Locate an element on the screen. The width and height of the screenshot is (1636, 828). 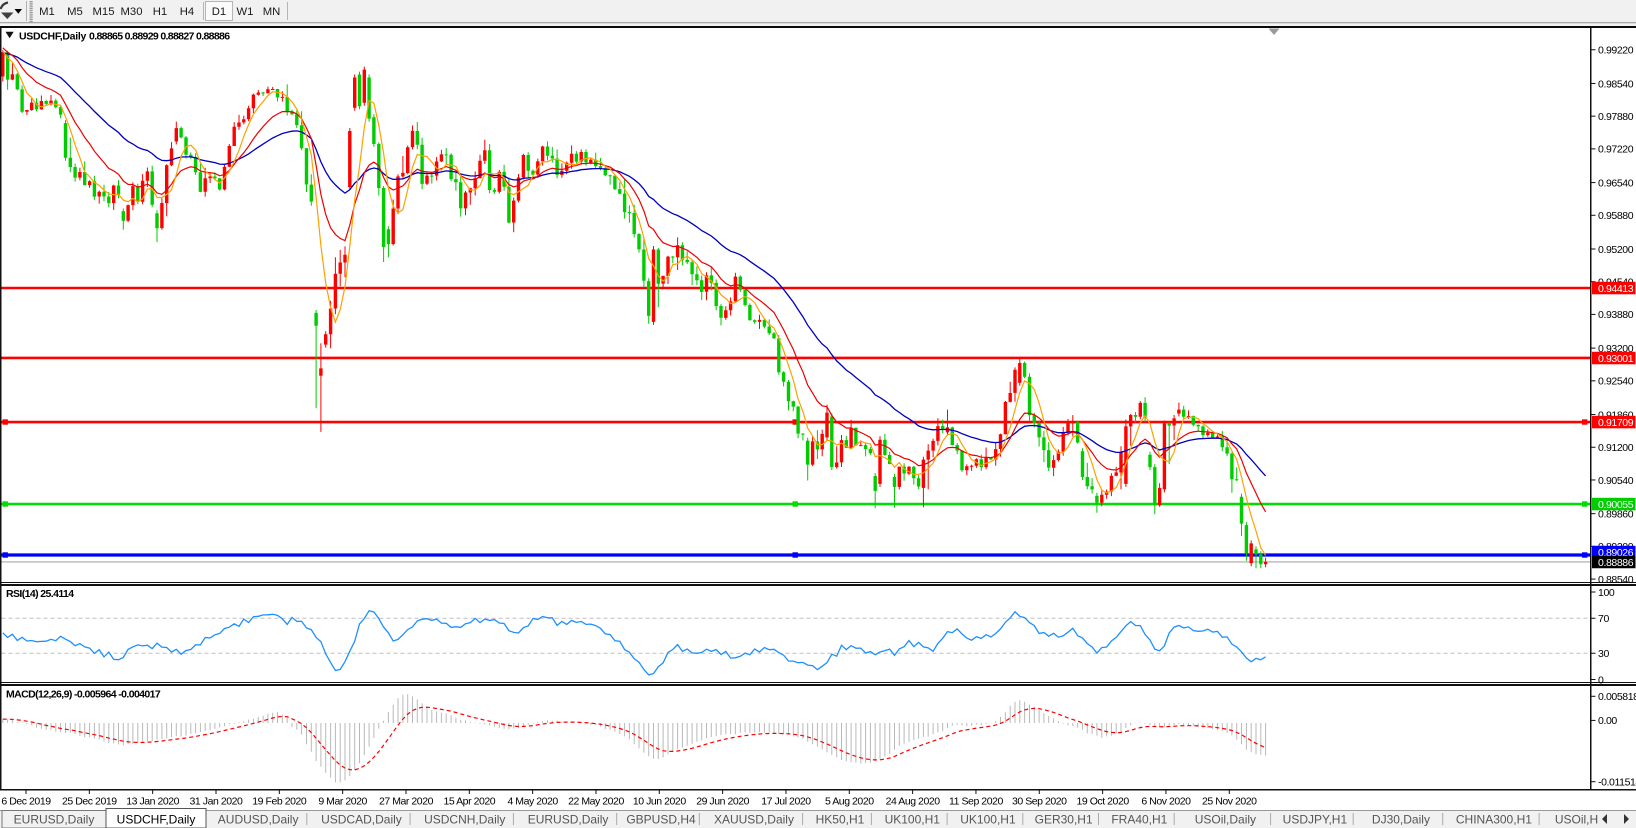
svg-text:MACD(12,26,9) -0.005964 -0.004: MACD(12,26,9) -0.005964 -0.004017 is located at coordinates (83, 695).